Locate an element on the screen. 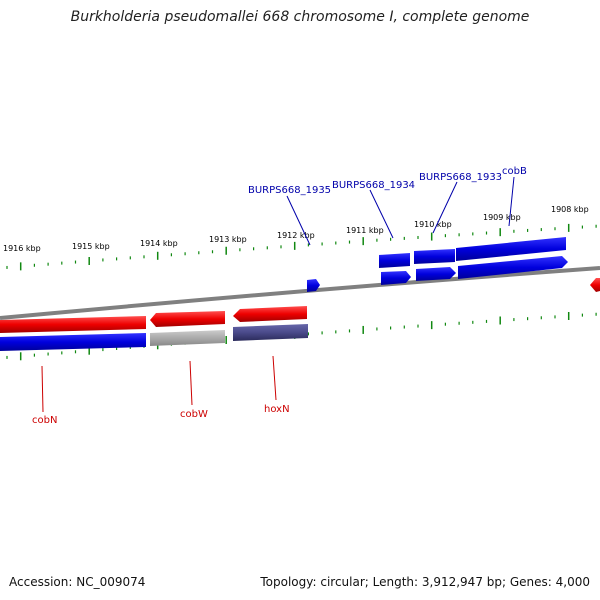 The width and height of the screenshot is (600, 600). scale-label: 1916 kbp is located at coordinates (22, 248).